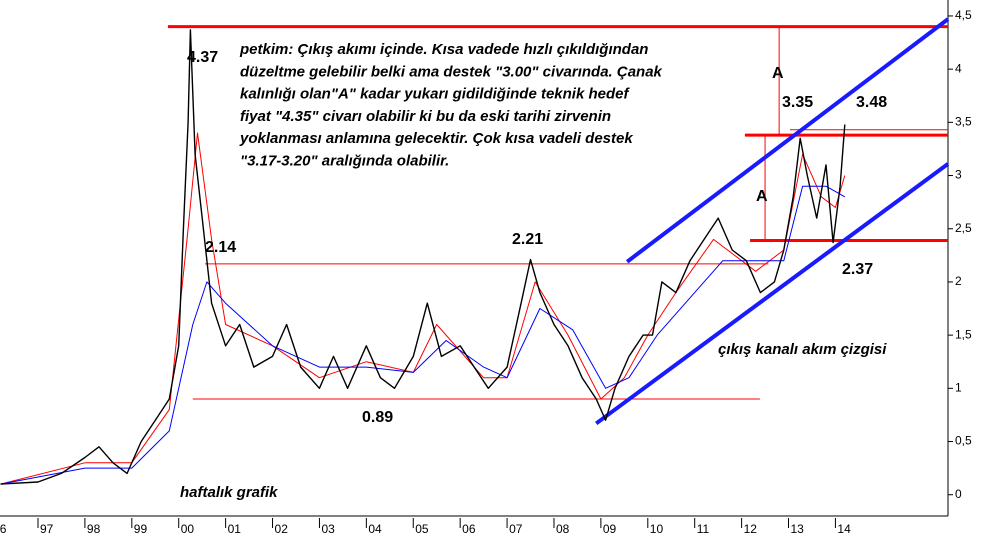 Image resolution: width=1000 pixels, height=556 pixels. What do you see at coordinates (375, 529) in the screenshot?
I see `x-tick-label: 04` at bounding box center [375, 529].